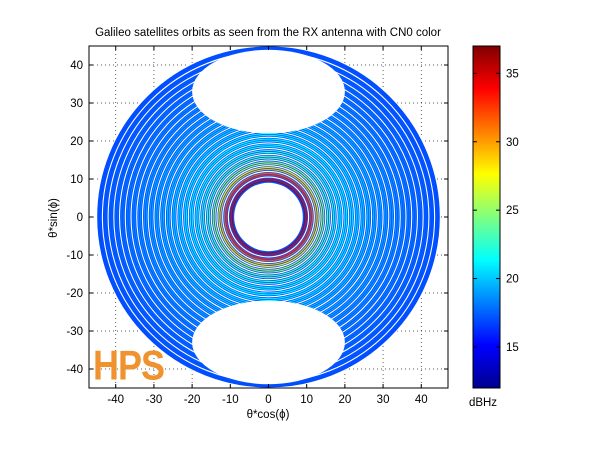 Image resolution: width=591 pixels, height=449 pixels. Describe the element at coordinates (74, 256) in the screenshot. I see `y-tick-label: -10` at that location.